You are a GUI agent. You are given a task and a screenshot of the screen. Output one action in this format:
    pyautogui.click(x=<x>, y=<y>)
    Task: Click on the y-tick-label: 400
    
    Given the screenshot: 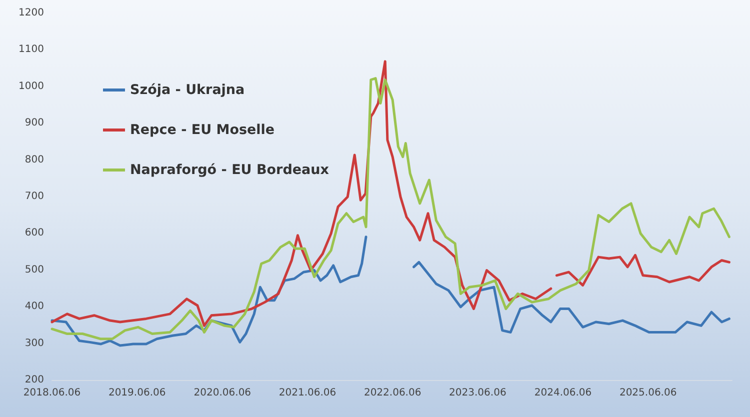 What is the action you would take?
    pyautogui.click(x=34, y=306)
    